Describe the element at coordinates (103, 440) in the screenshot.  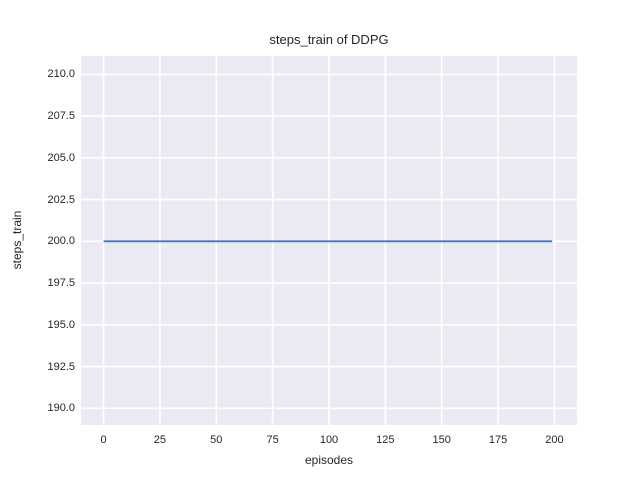
I see `x-tick-label: 0` at that location.